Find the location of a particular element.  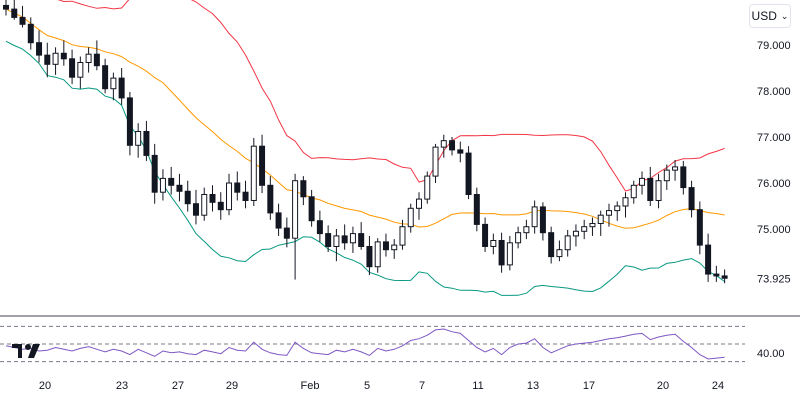

price-tick-label: 79.000 is located at coordinates (774, 46).